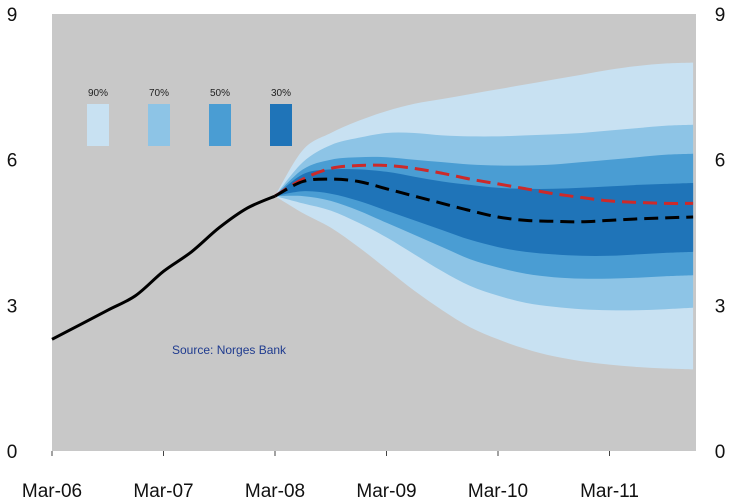  I want to click on alternative-projection-line, so click(484, 184).